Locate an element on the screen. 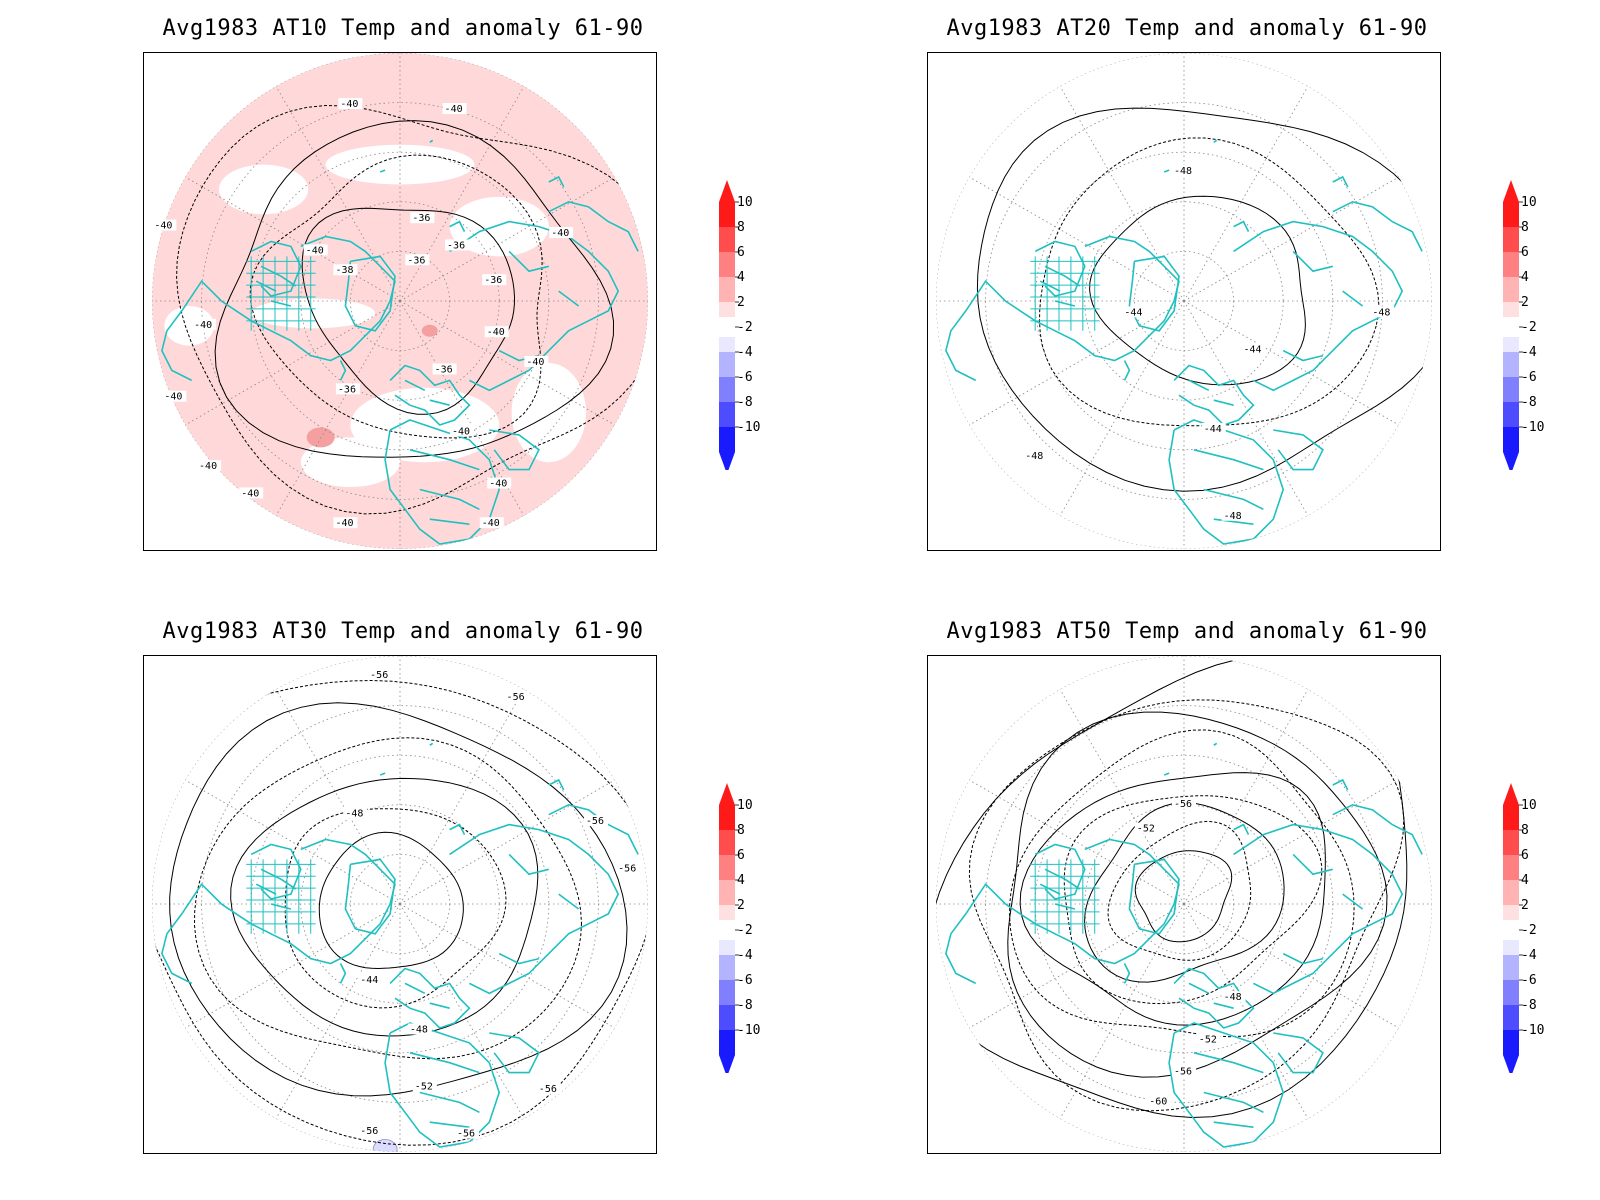 Image resolution: width=1600 pixels, height=1200 pixels. graticule is located at coordinates (400, 904).